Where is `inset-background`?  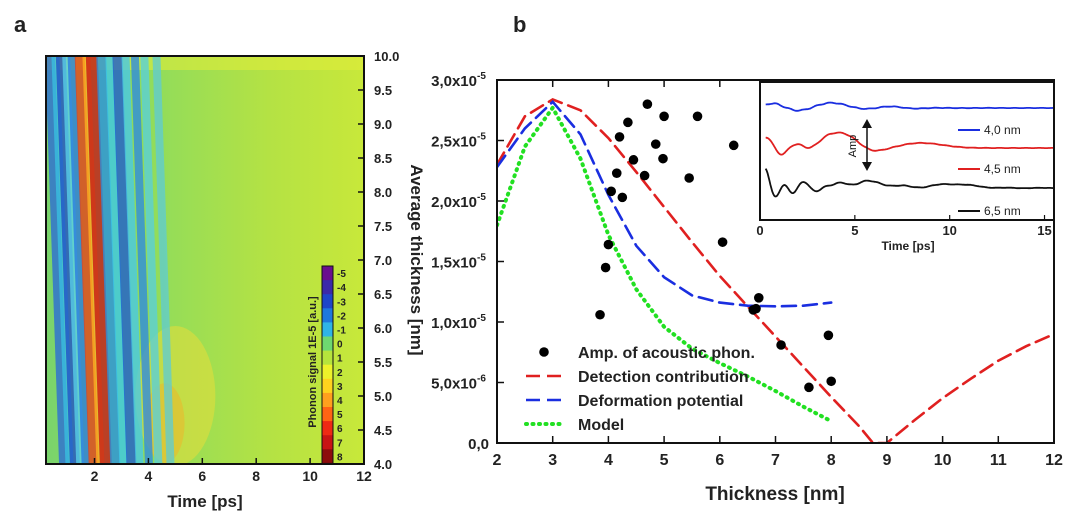
inset-background is located at coordinates (907, 151).